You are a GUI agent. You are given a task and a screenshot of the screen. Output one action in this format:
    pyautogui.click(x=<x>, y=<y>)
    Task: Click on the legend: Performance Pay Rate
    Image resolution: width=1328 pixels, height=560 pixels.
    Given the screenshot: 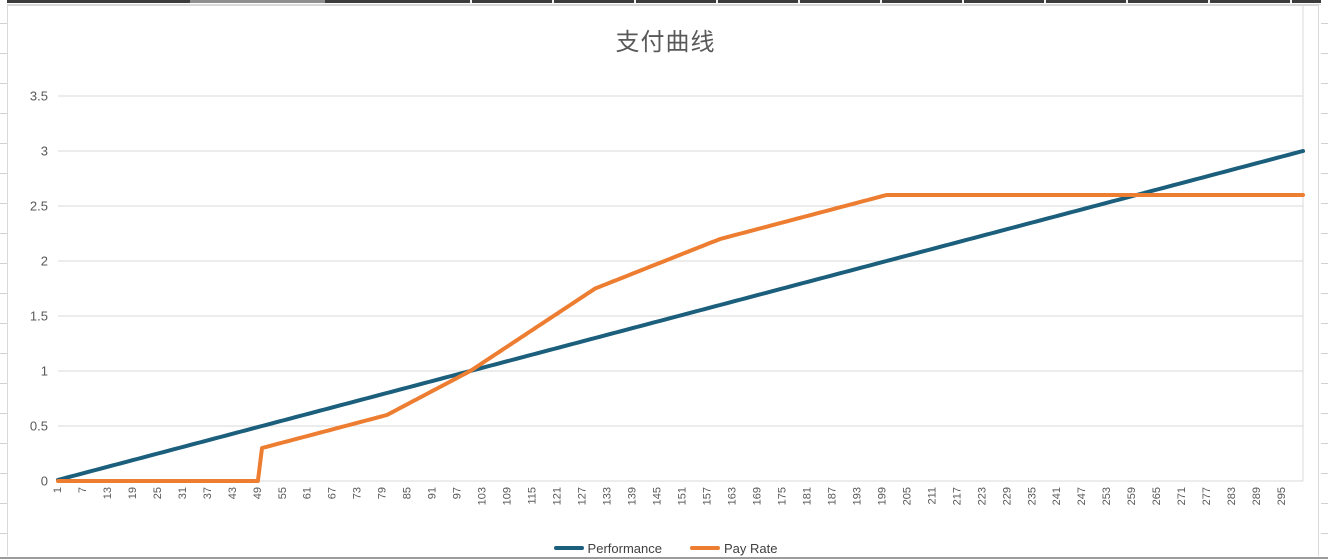 What is the action you would take?
    pyautogui.click(x=665, y=548)
    